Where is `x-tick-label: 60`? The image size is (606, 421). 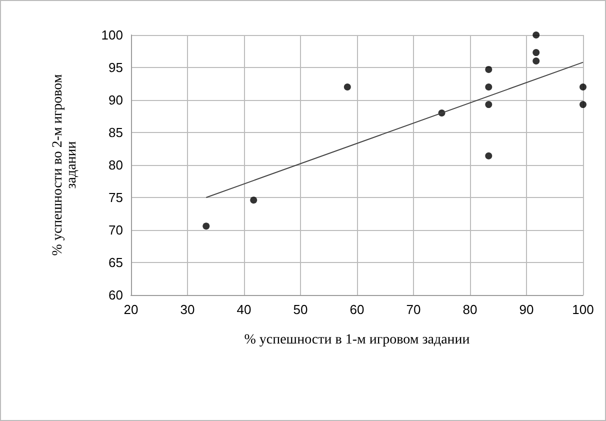 x-tick-label: 60 is located at coordinates (357, 309).